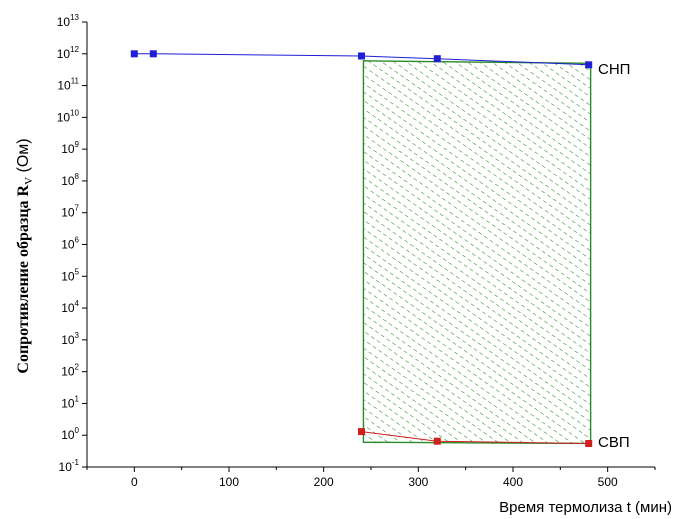  What do you see at coordinates (585, 507) in the screenshot?
I see `x-axis-label: Время термолиза t (мин)` at bounding box center [585, 507].